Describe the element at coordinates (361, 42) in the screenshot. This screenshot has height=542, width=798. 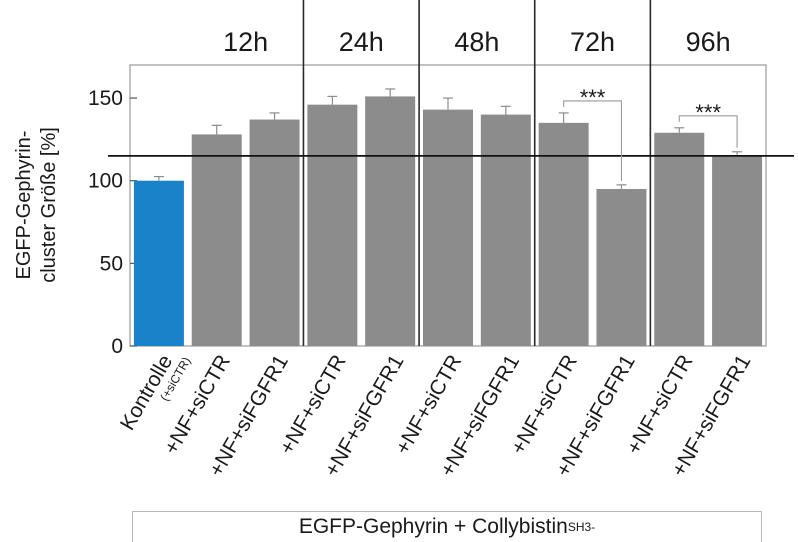
I see `group-label: 24h` at that location.